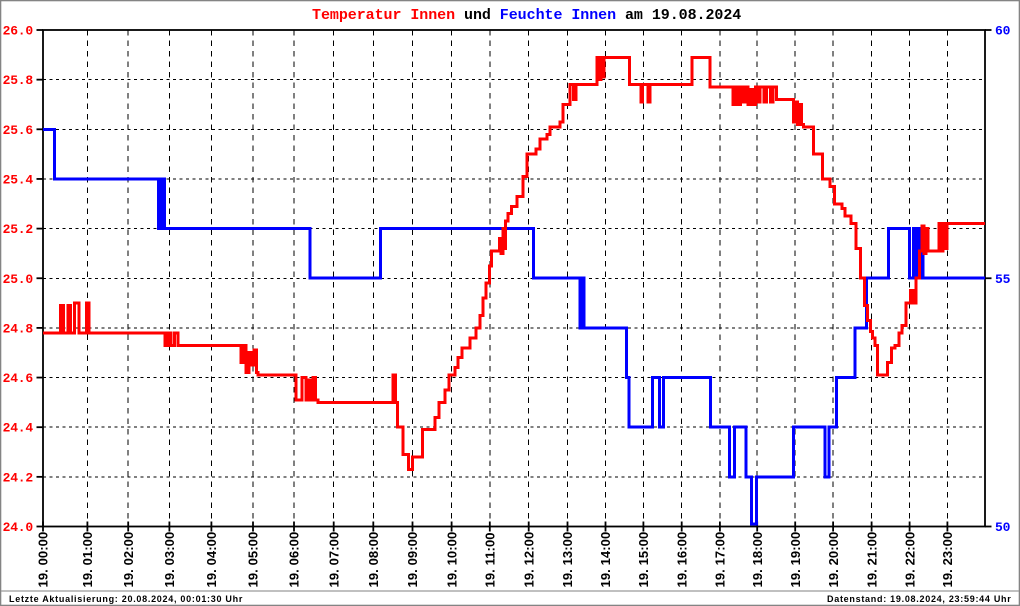  What do you see at coordinates (333, 560) in the screenshot?
I see `svg-text: 19. 07:00` at bounding box center [333, 560].